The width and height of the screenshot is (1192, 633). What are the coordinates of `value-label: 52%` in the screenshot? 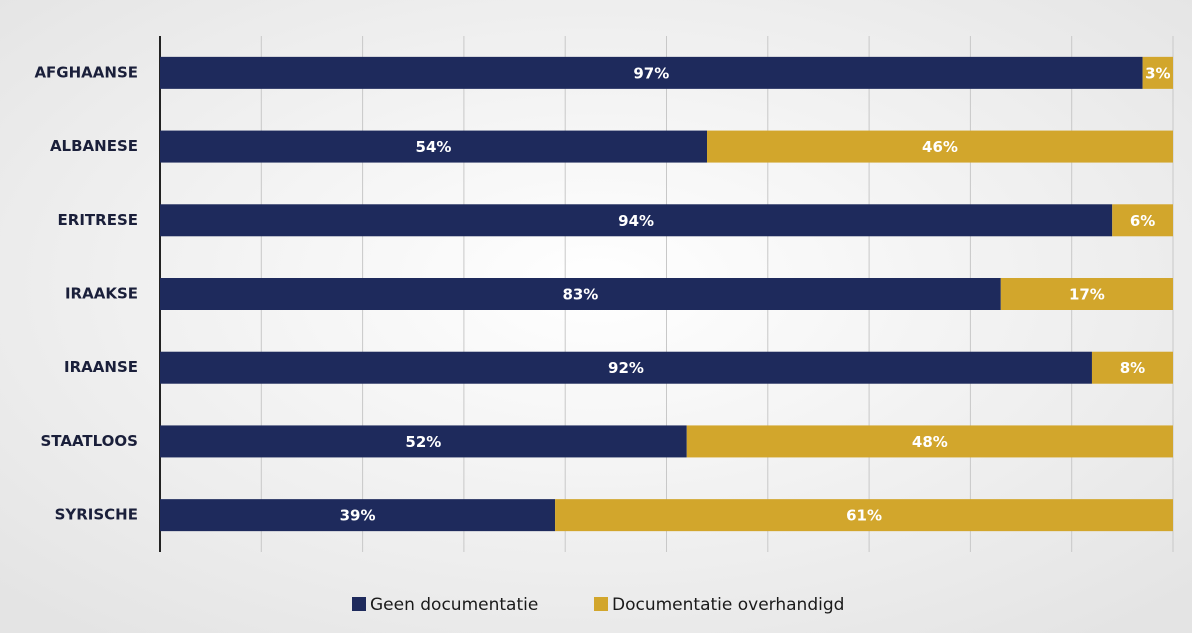 It's located at (423, 442).